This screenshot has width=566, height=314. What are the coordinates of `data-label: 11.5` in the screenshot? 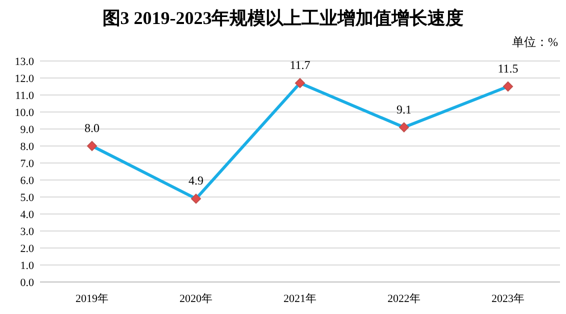 It's located at (508, 69).